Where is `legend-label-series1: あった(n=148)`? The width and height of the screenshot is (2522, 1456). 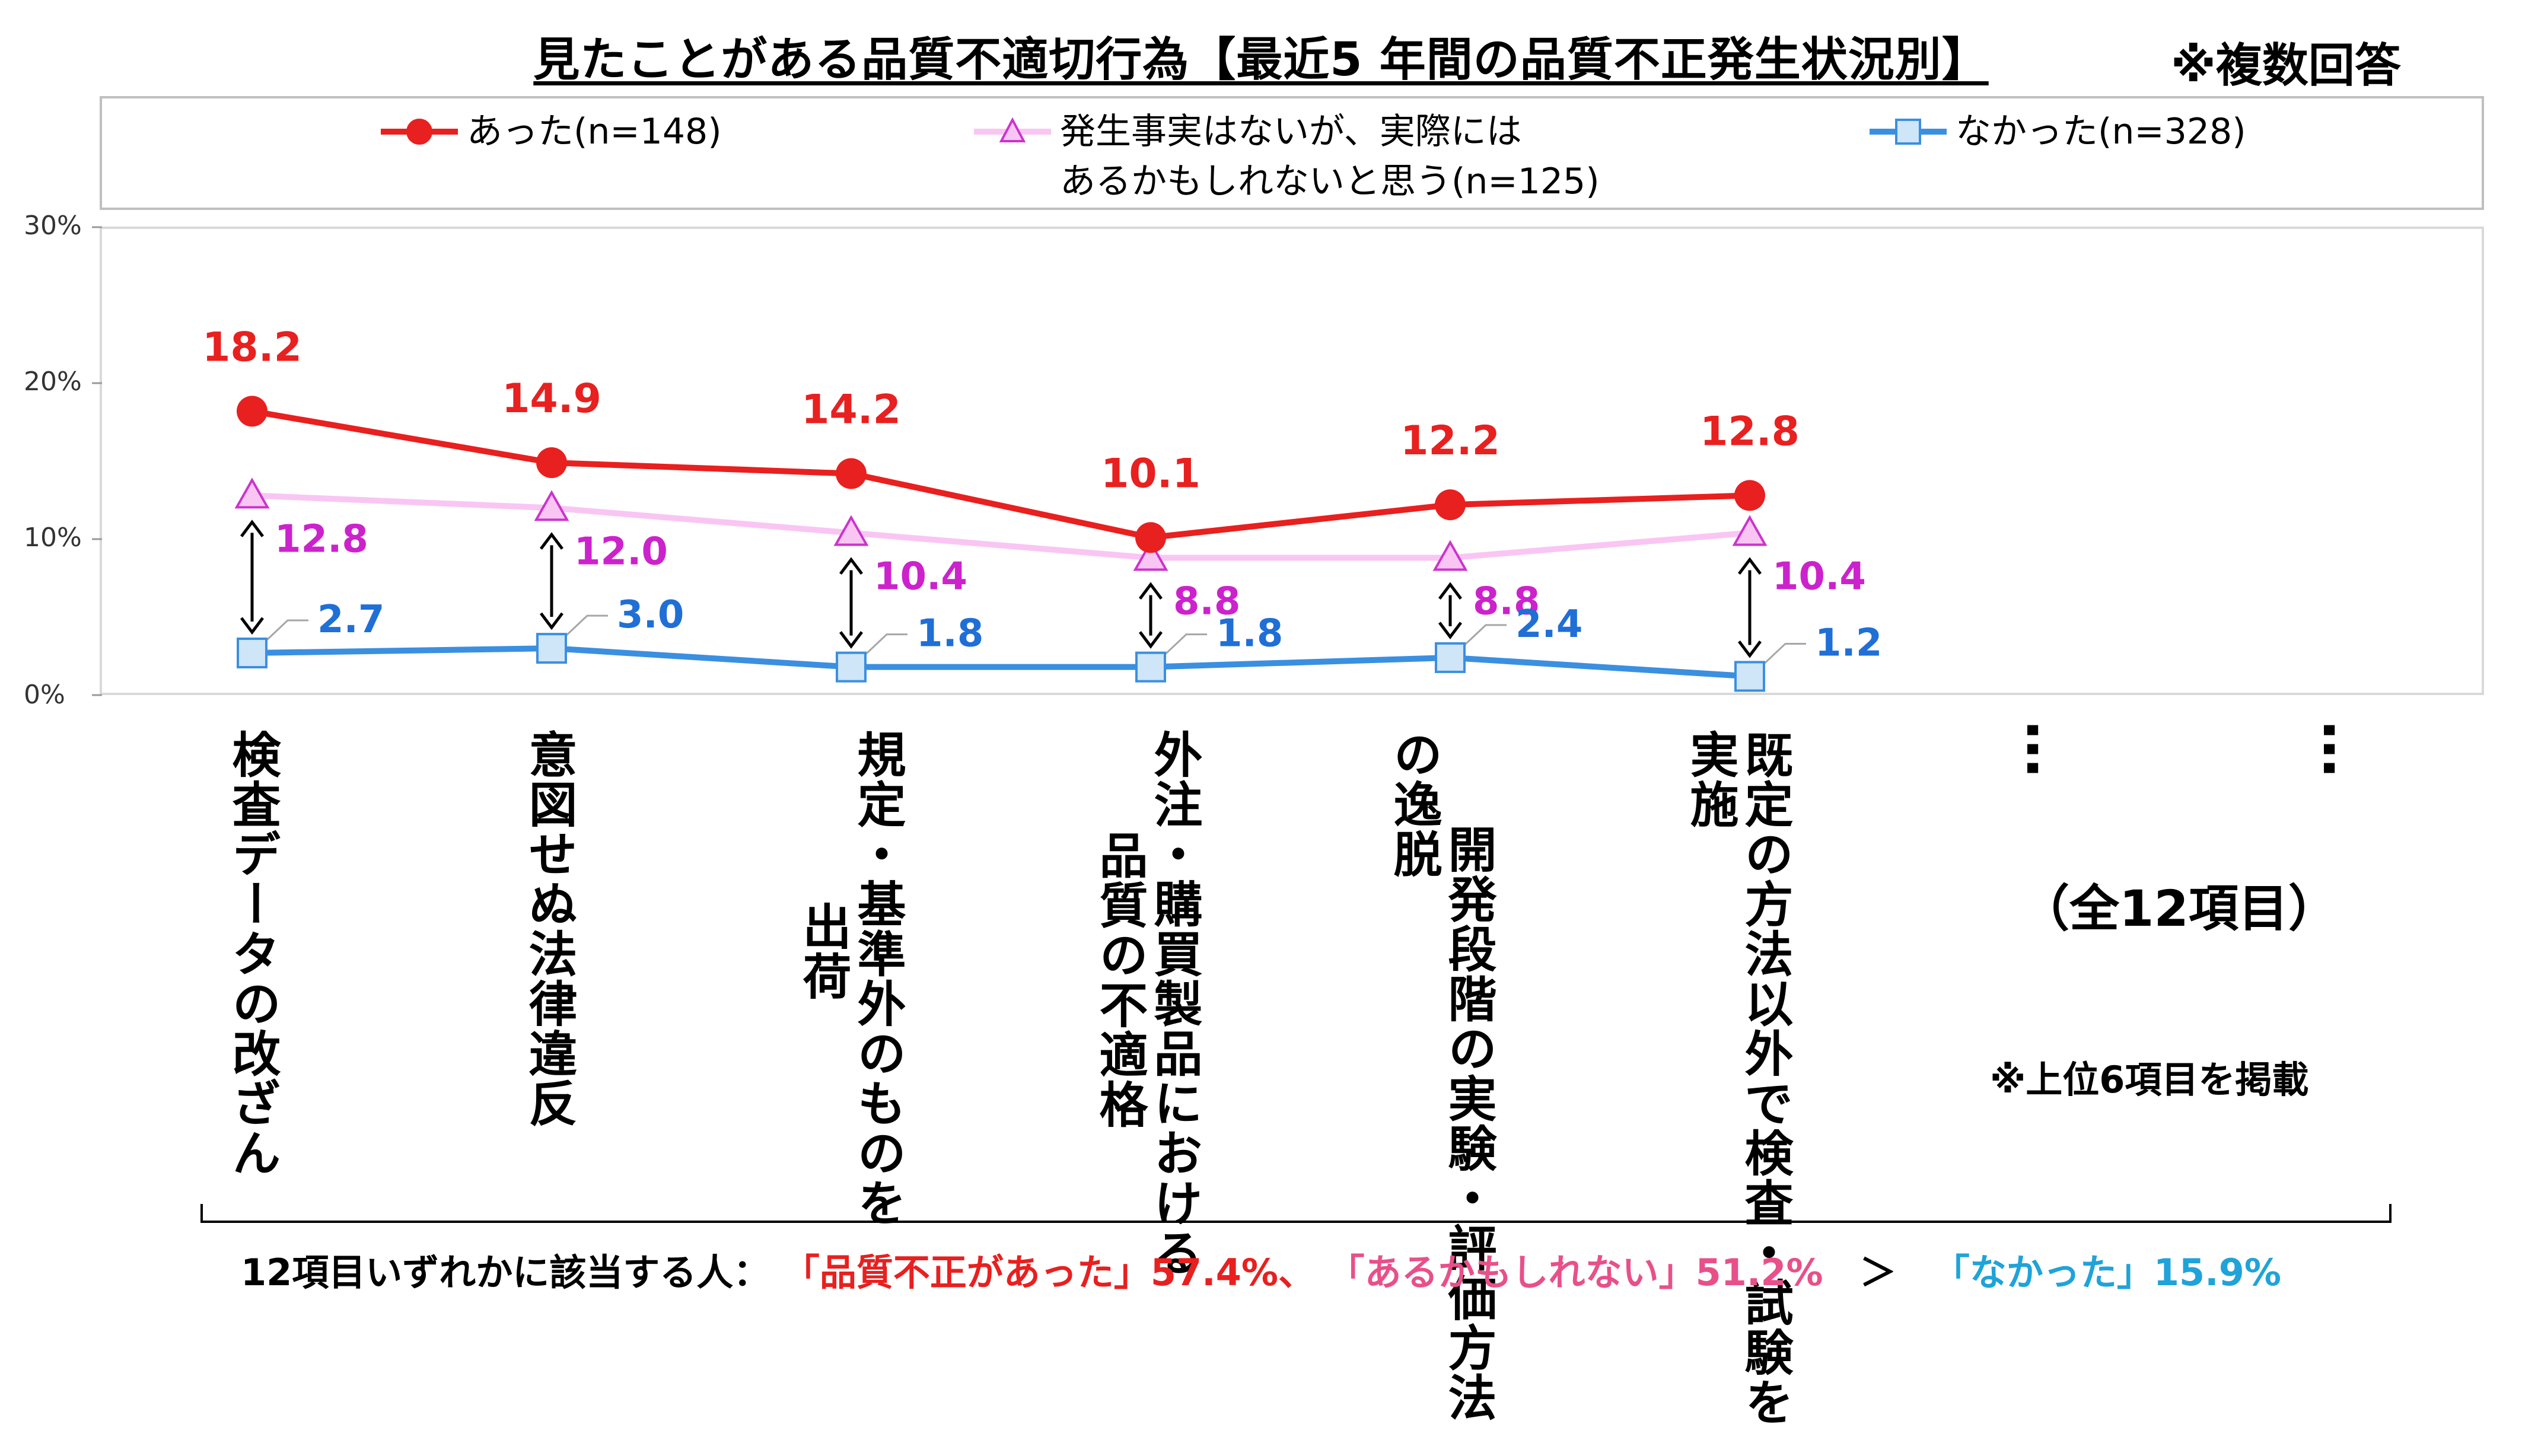
legend-label-series1: あった(n=148) is located at coordinates (594, 131).